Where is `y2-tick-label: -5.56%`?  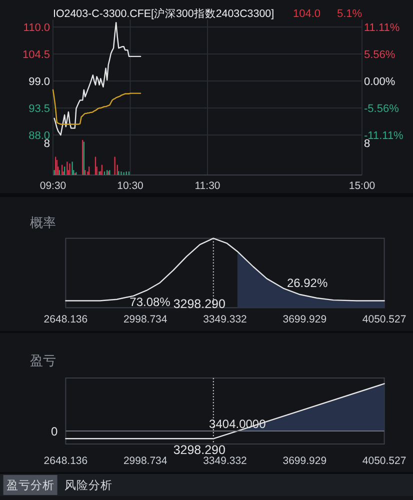 y2-tick-label: -5.56% is located at coordinates (382, 109).